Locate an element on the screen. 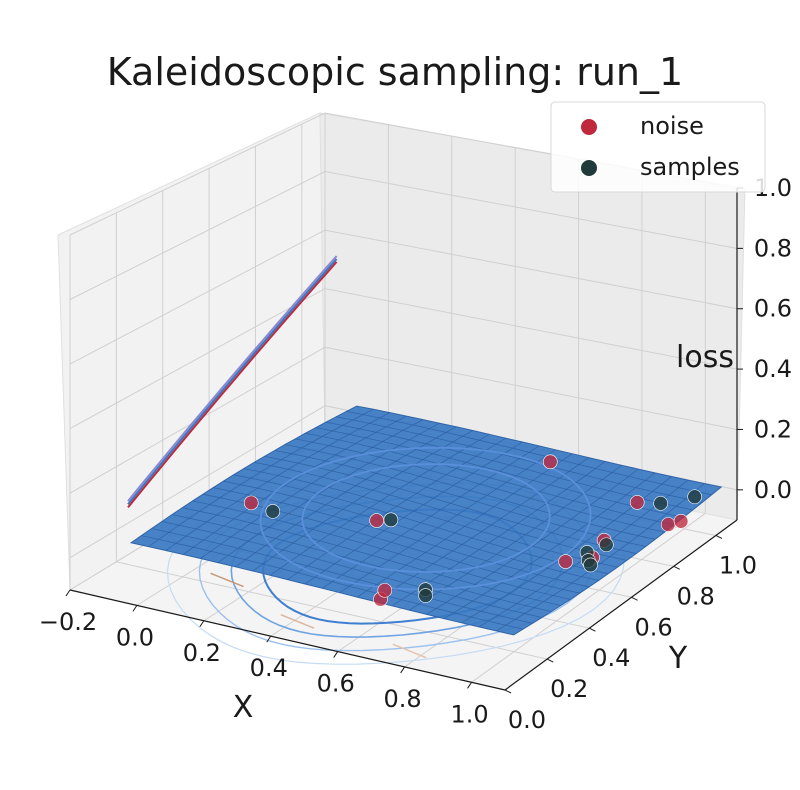  y-axis-line is located at coordinates (621, 605).